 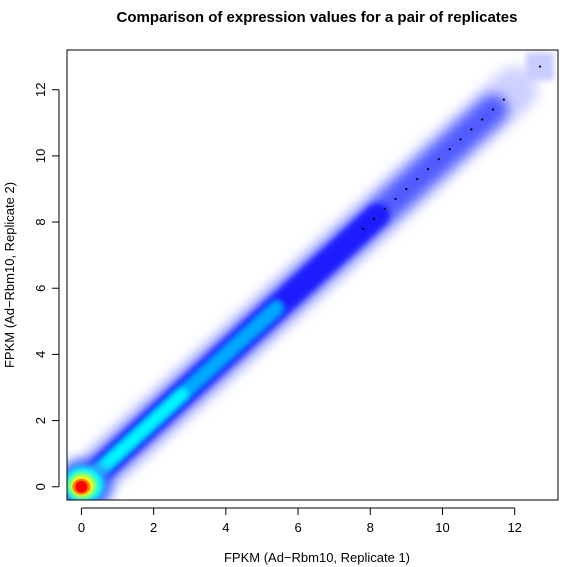 I want to click on y-axis: 0 2 4 6 8 10 12, so click(x=46, y=286).